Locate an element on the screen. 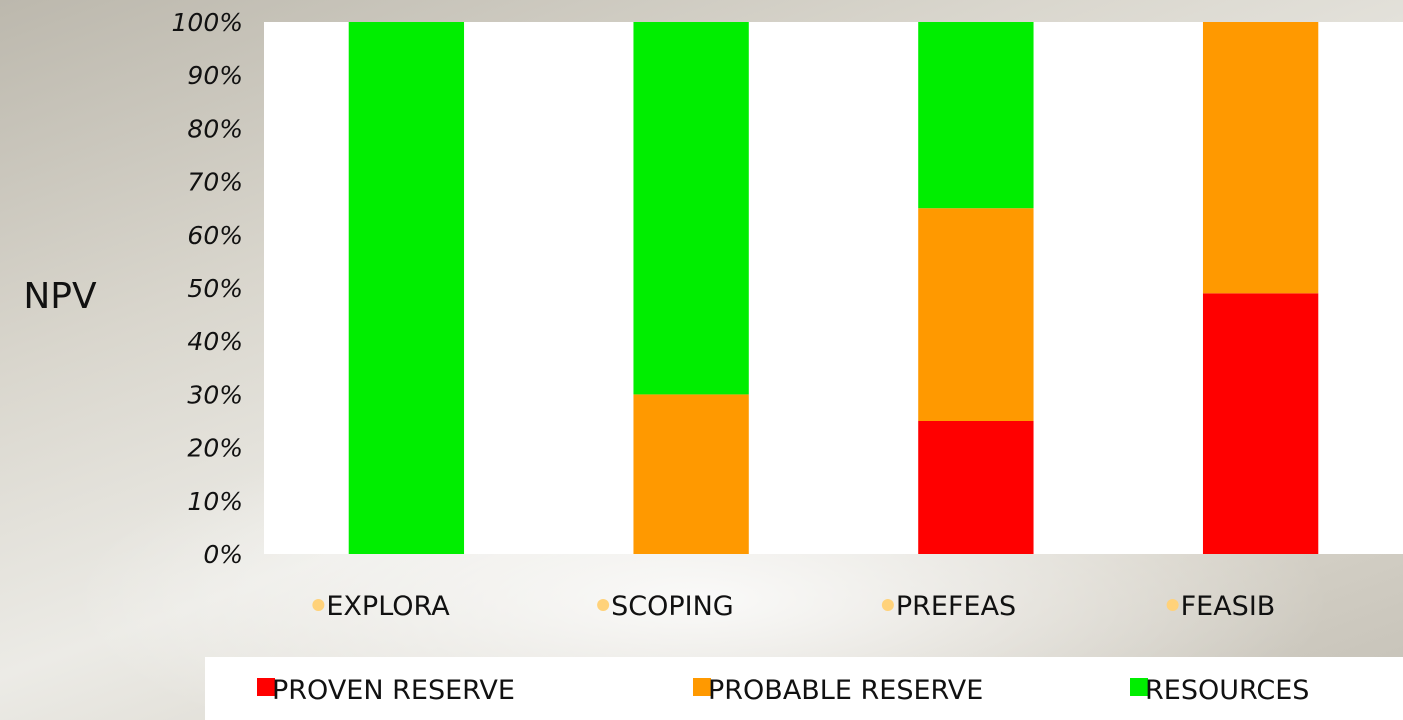  legend-label: PROVEN RESERVE is located at coordinates (393, 690).